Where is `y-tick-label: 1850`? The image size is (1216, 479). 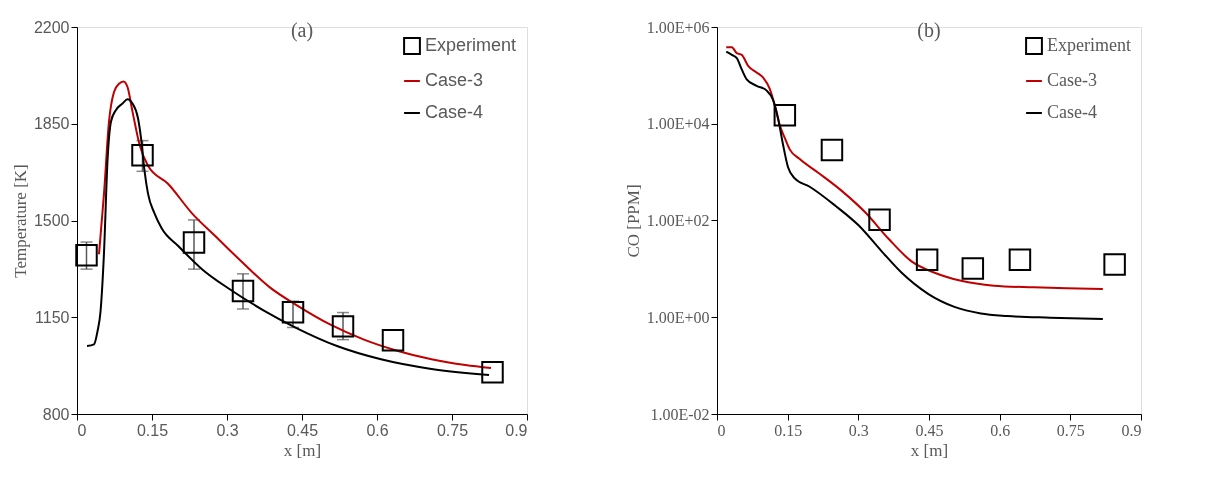
y-tick-label: 1850 is located at coordinates (51, 124).